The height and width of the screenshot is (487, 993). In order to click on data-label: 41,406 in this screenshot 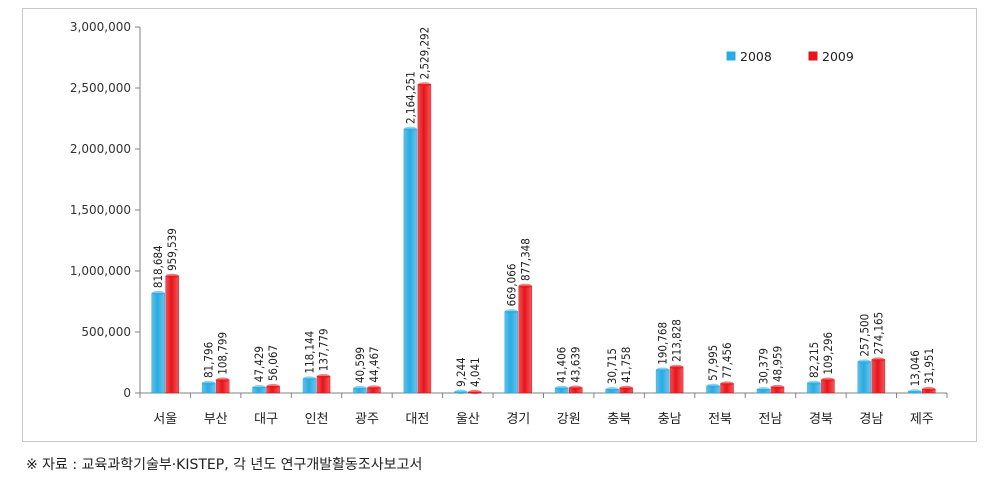, I will do `click(562, 365)`.